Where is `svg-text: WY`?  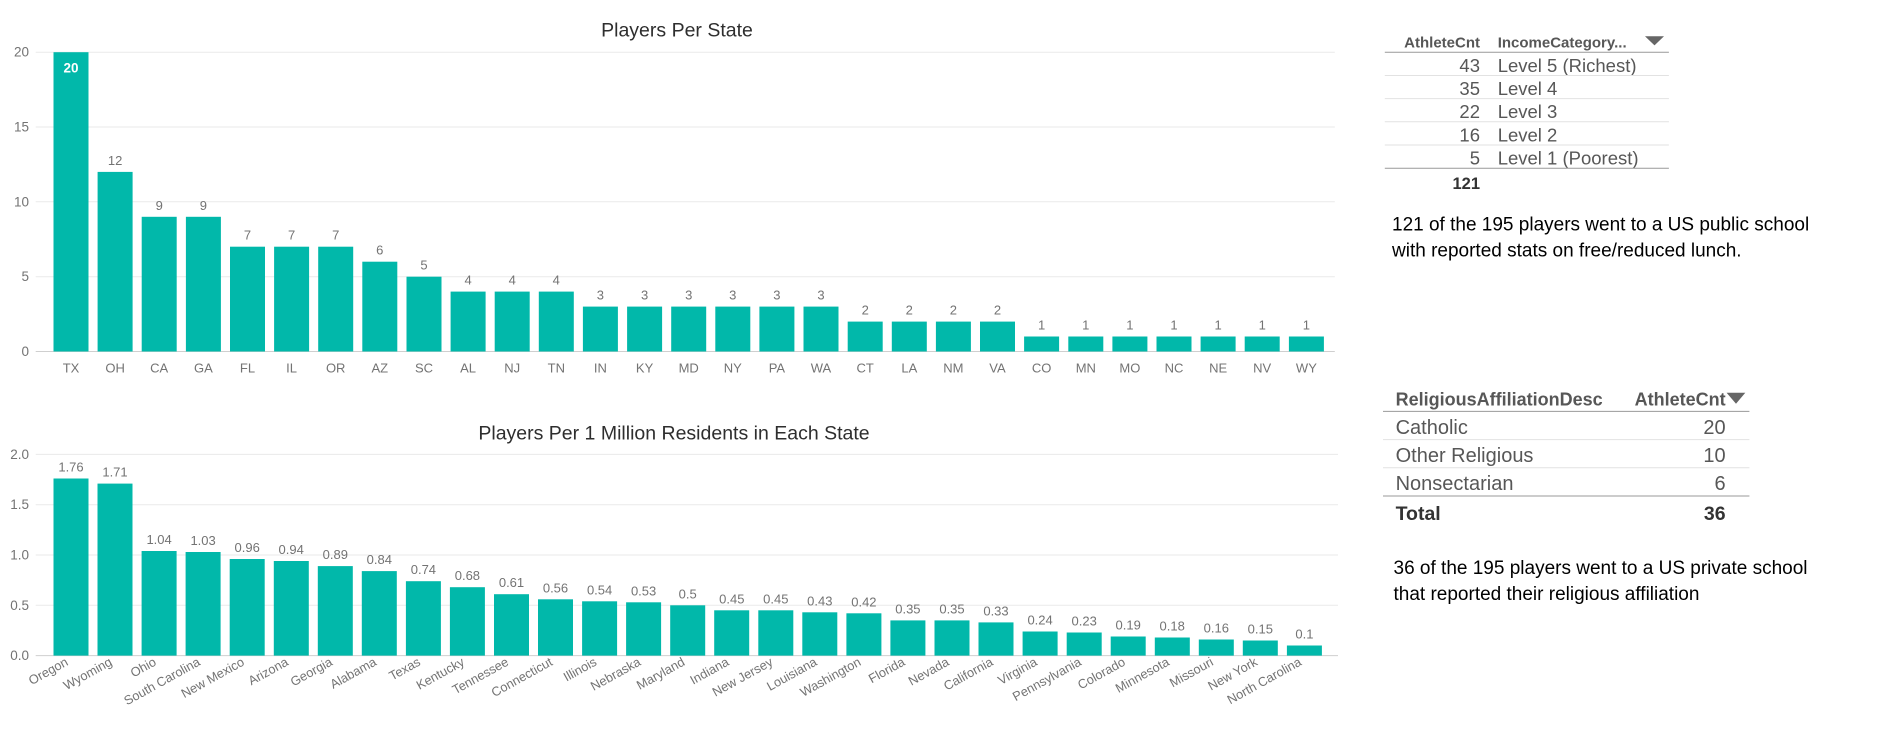 svg-text: WY is located at coordinates (1306, 368).